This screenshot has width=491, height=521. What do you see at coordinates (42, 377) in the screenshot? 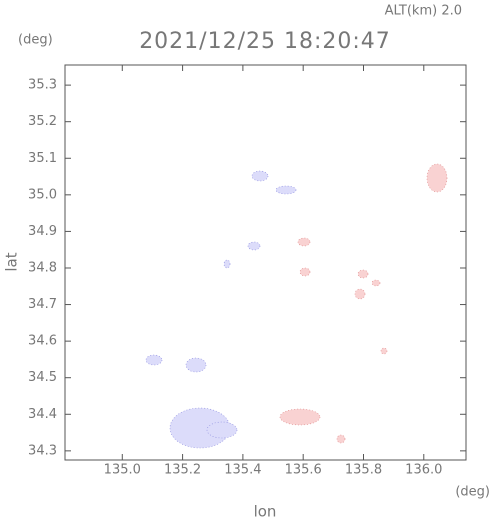
I see `y-tick-label: 34.5` at bounding box center [42, 377].